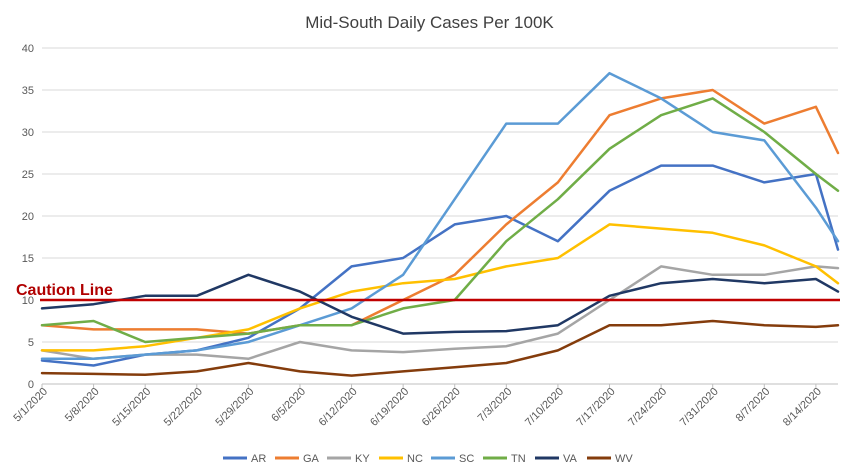 This screenshot has width=859, height=474. I want to click on y-tick-label: 0, so click(31, 385).